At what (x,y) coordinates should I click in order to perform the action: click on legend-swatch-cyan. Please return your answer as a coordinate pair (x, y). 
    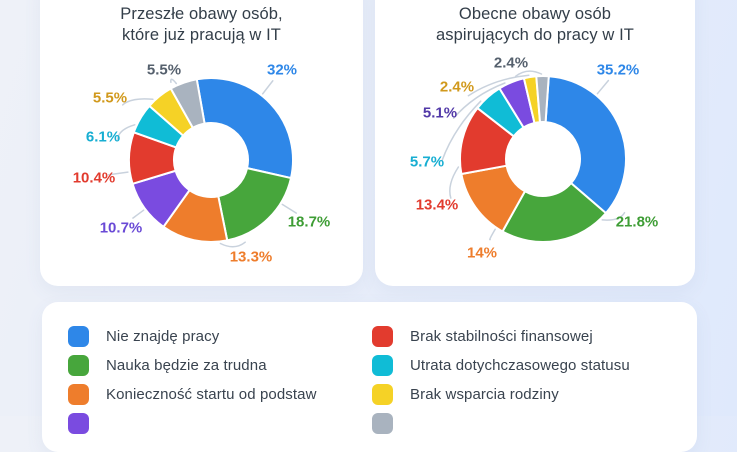
    Looking at the image, I should click on (382, 365).